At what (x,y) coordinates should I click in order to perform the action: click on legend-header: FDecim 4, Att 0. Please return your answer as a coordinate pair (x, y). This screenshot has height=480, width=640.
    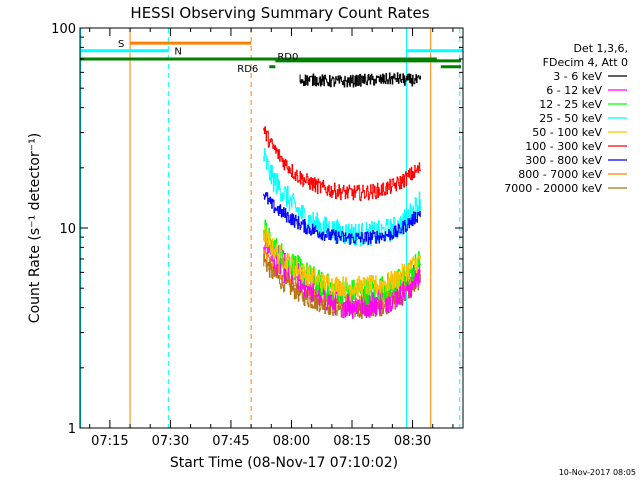
    Looking at the image, I should click on (585, 62).